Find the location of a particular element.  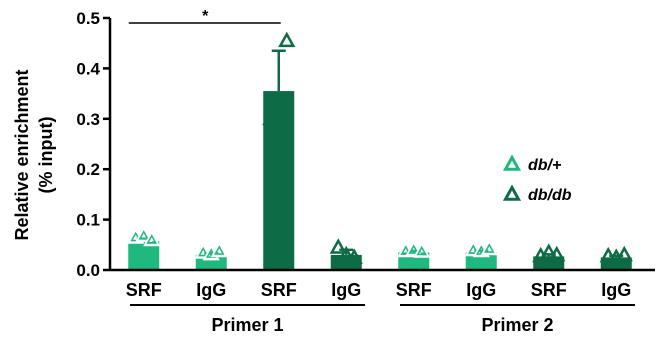

y-axis-title-line-2: (% input) is located at coordinates (46, 155).